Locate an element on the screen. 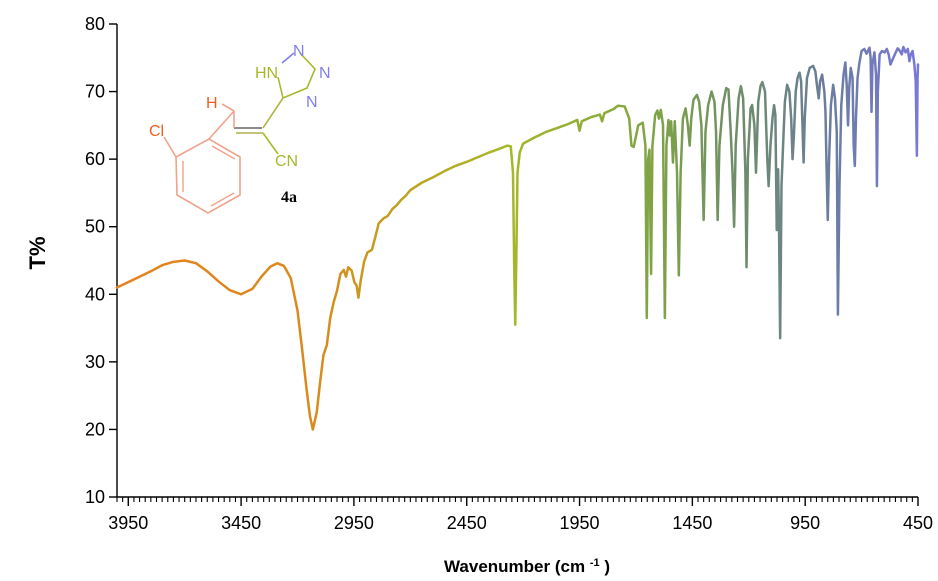 The height and width of the screenshot is (581, 938). x-tick-label: 3950 is located at coordinates (128, 523).